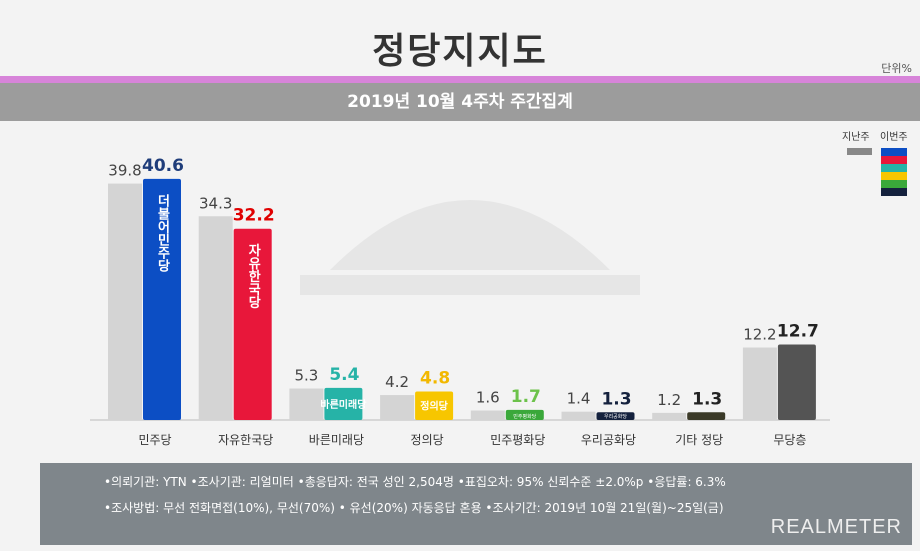 The height and width of the screenshot is (551, 920). I want to click on party-logo-0: 더불어민주당, so click(162, 233).